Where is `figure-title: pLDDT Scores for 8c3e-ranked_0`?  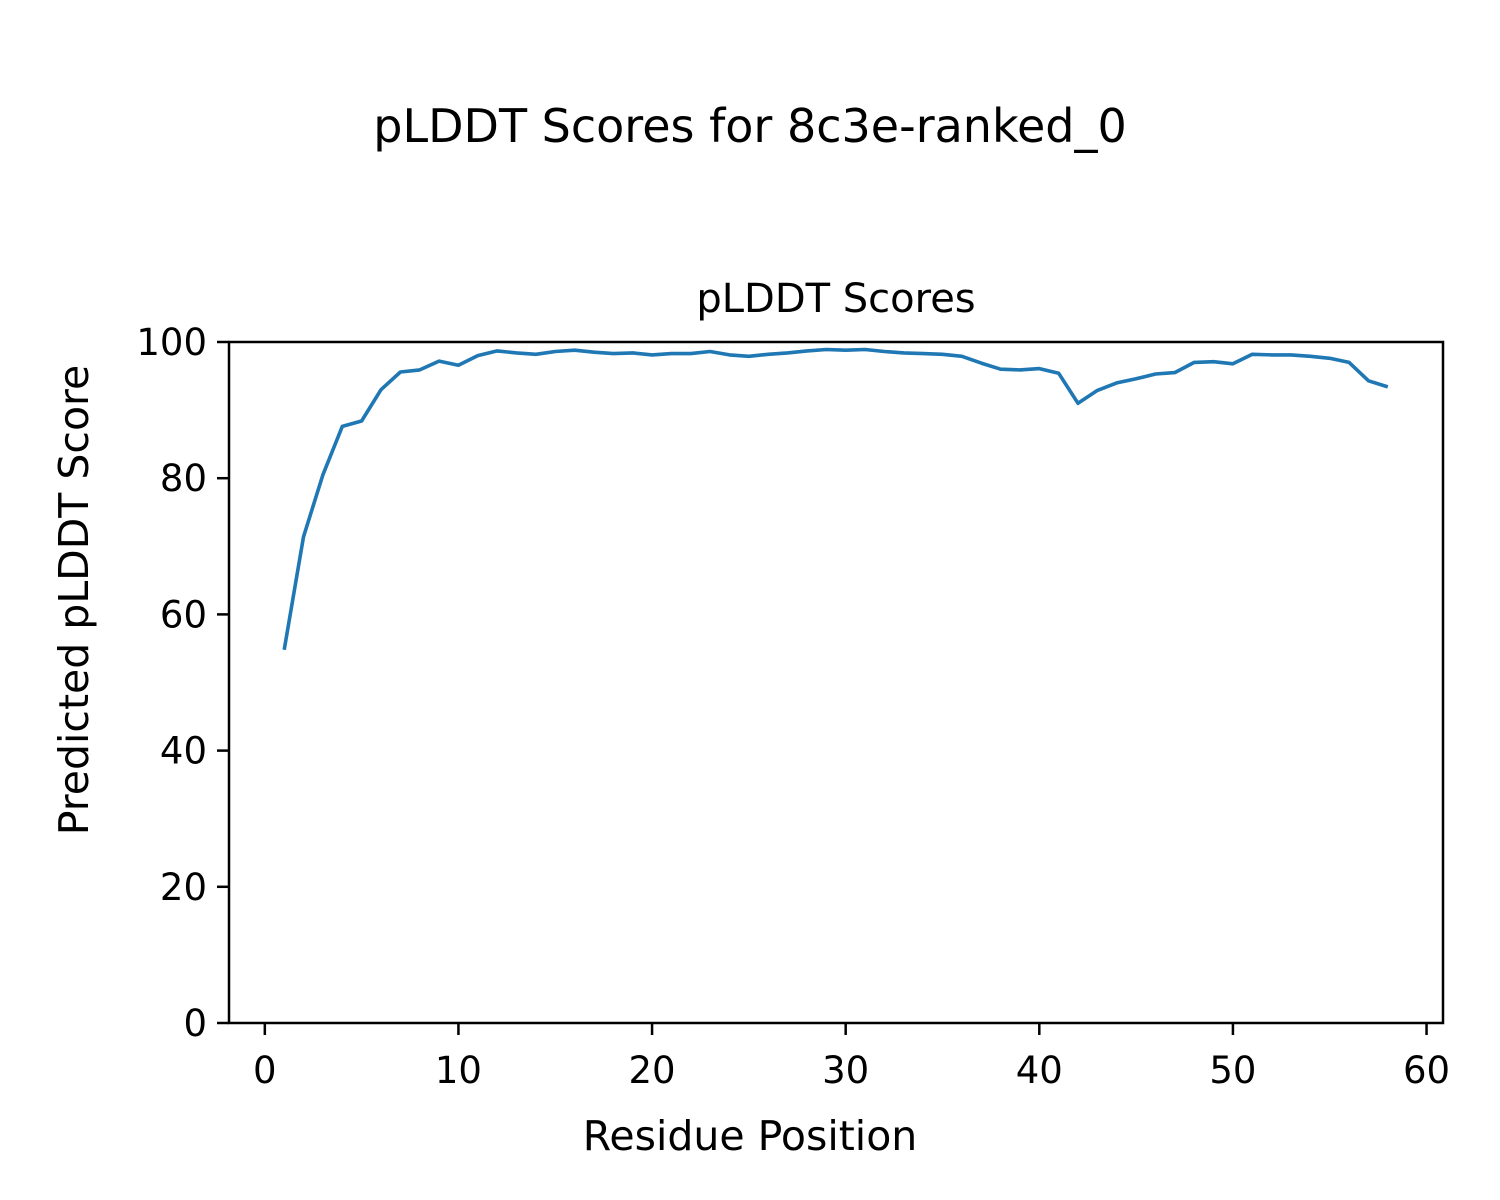
figure-title: pLDDT Scores for 8c3e-ranked_0 is located at coordinates (749, 126).